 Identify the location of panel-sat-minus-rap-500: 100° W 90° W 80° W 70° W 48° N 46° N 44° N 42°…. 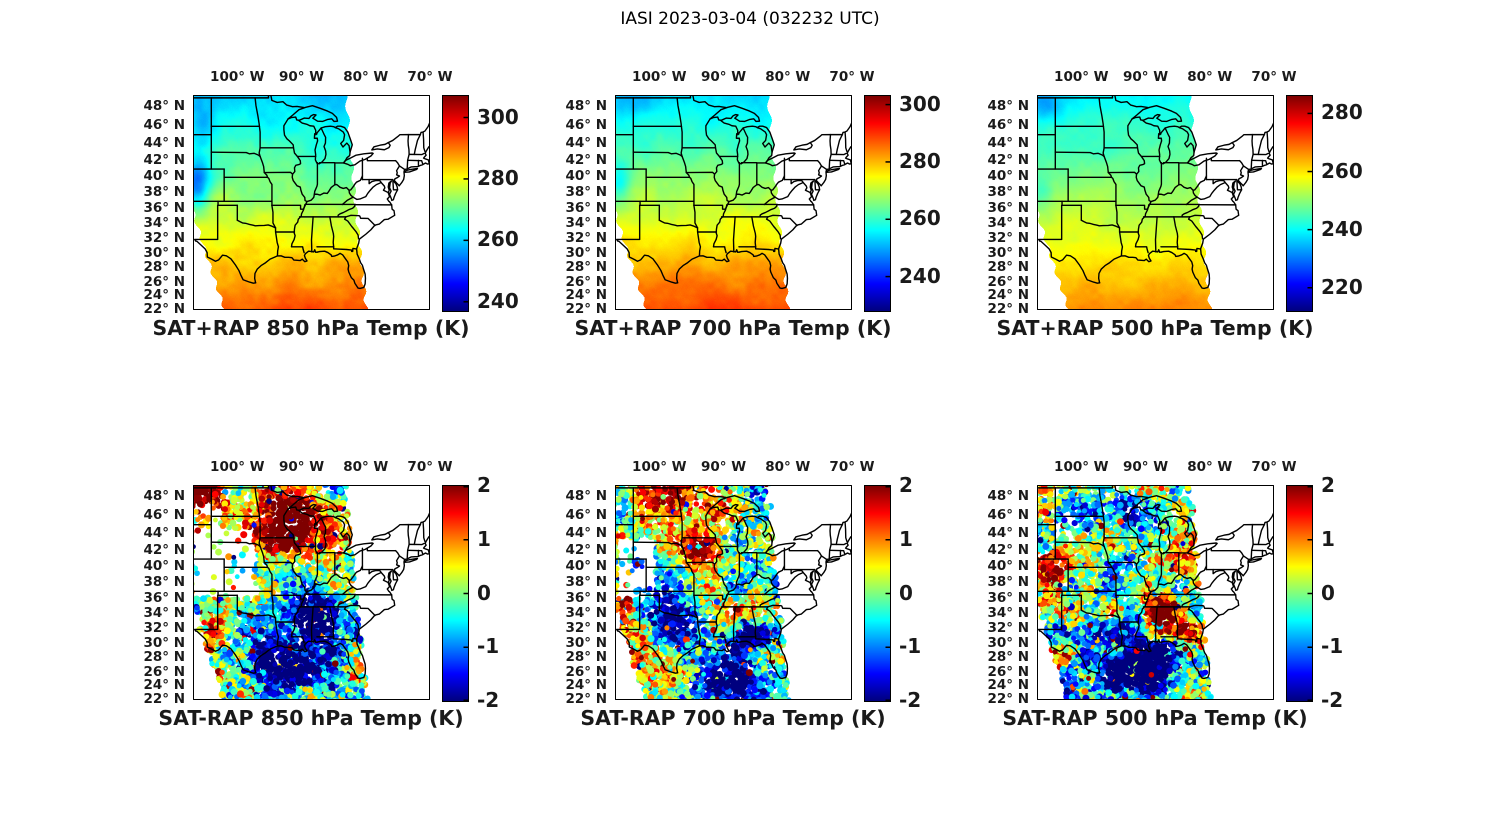
(1165, 594).